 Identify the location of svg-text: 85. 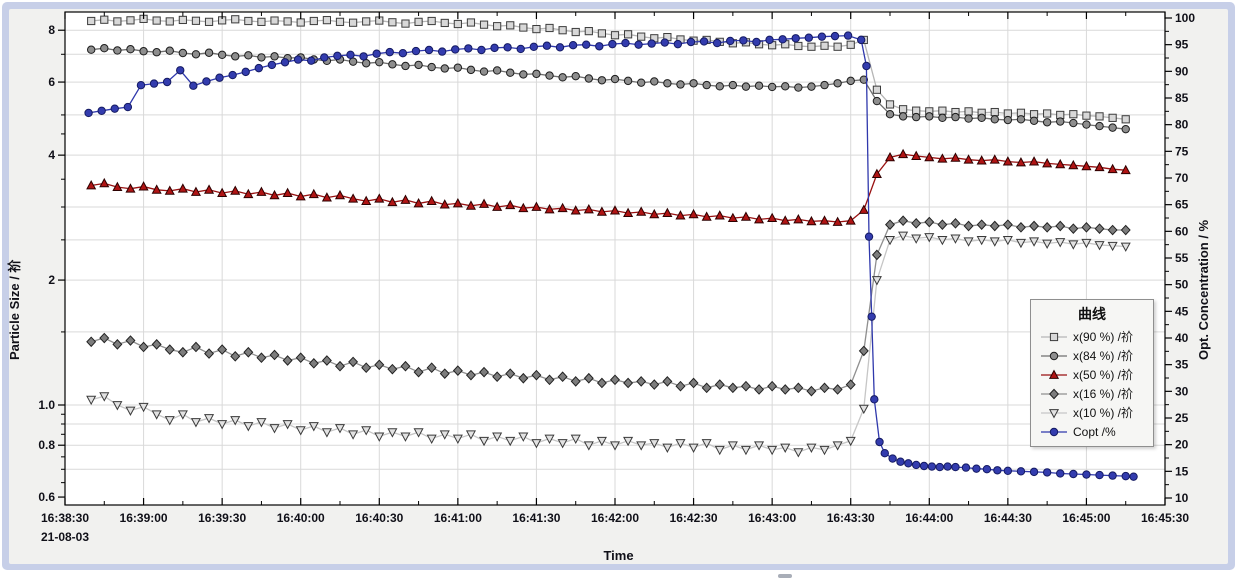
(1182, 98).